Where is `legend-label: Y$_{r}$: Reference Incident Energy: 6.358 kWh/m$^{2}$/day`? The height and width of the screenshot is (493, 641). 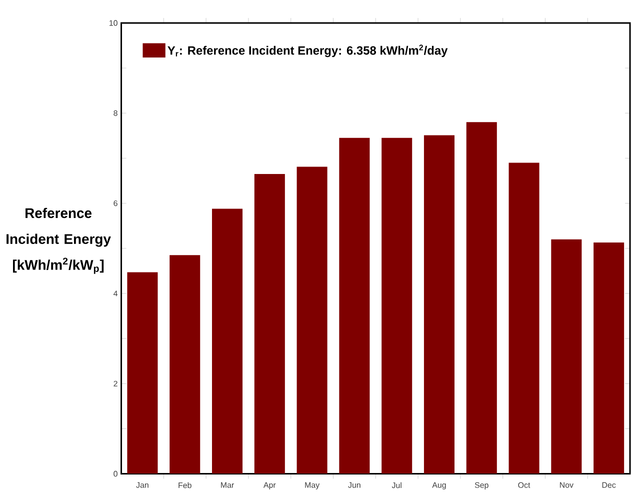
legend-label: Y$_{r}$: Reference Incident Energy: 6.358 kWh/m$^{2}$/day is located at coordinates (308, 51).